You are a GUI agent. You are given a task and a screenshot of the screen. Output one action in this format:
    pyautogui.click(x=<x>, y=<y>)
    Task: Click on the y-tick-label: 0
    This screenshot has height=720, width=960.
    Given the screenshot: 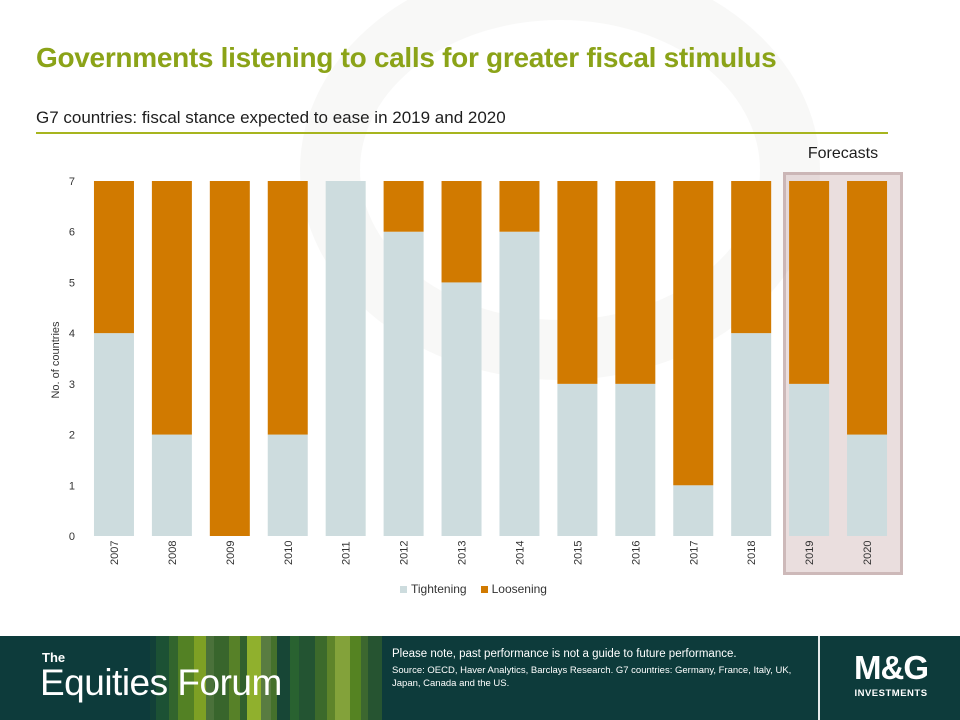 What is the action you would take?
    pyautogui.click(x=72, y=537)
    